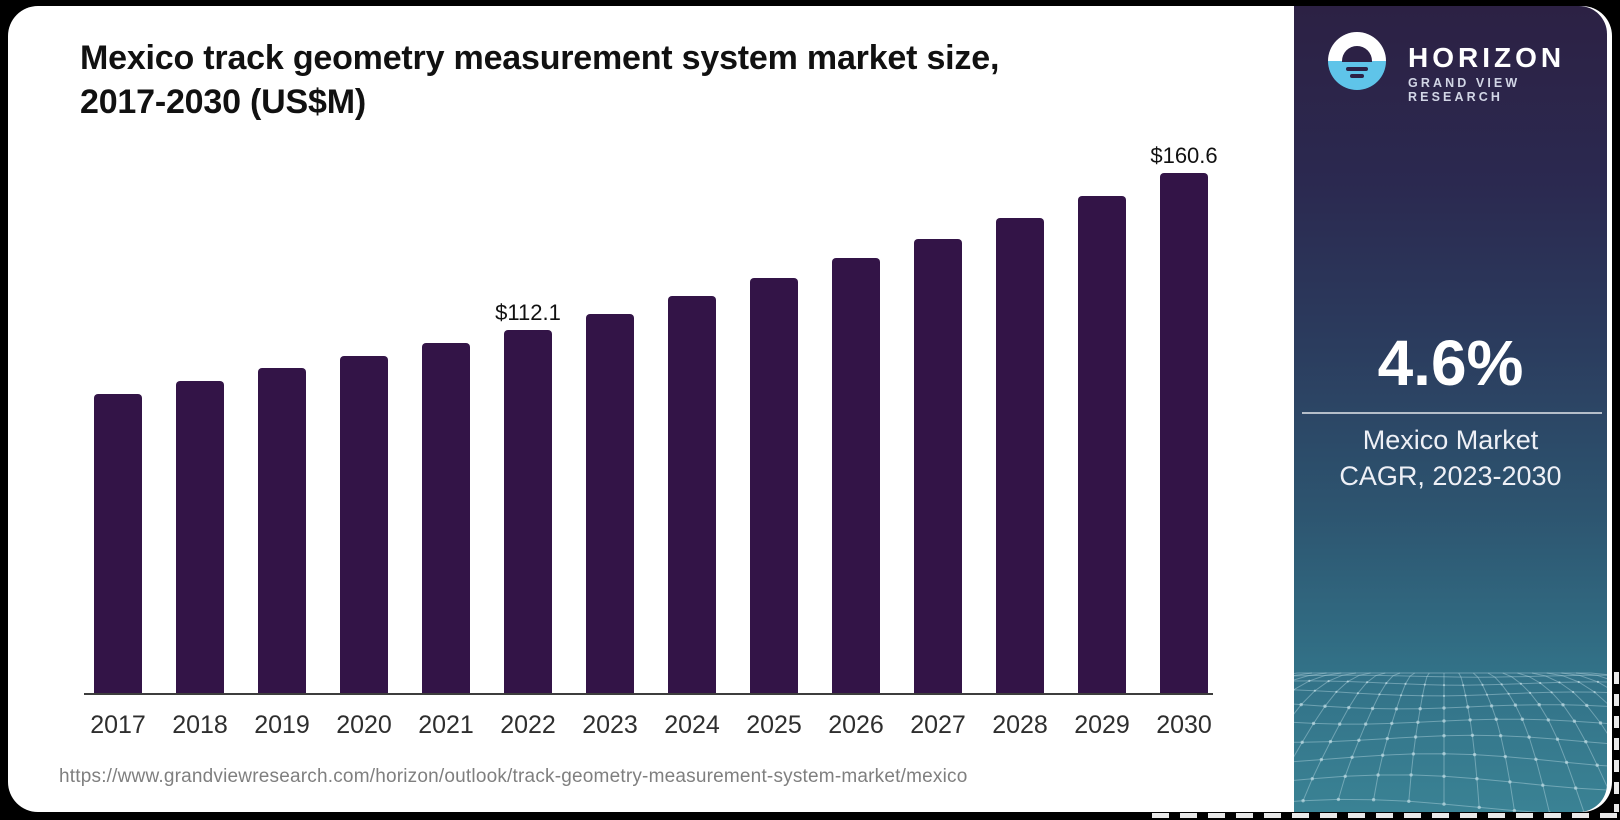 This screenshot has height=820, width=1620. What do you see at coordinates (856, 475) in the screenshot?
I see `bar-2026` at bounding box center [856, 475].